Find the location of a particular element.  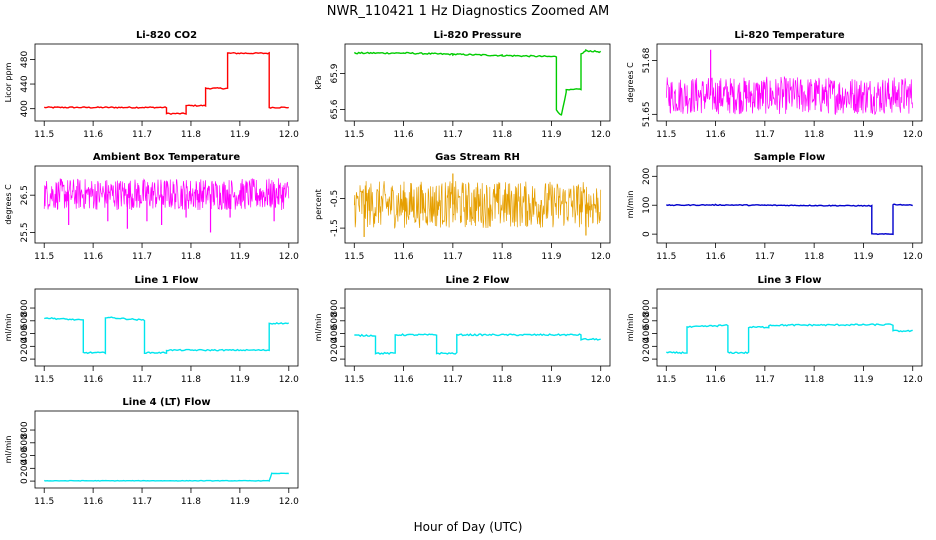

y-axis-label: Licor ppm is located at coordinates (8, 82).